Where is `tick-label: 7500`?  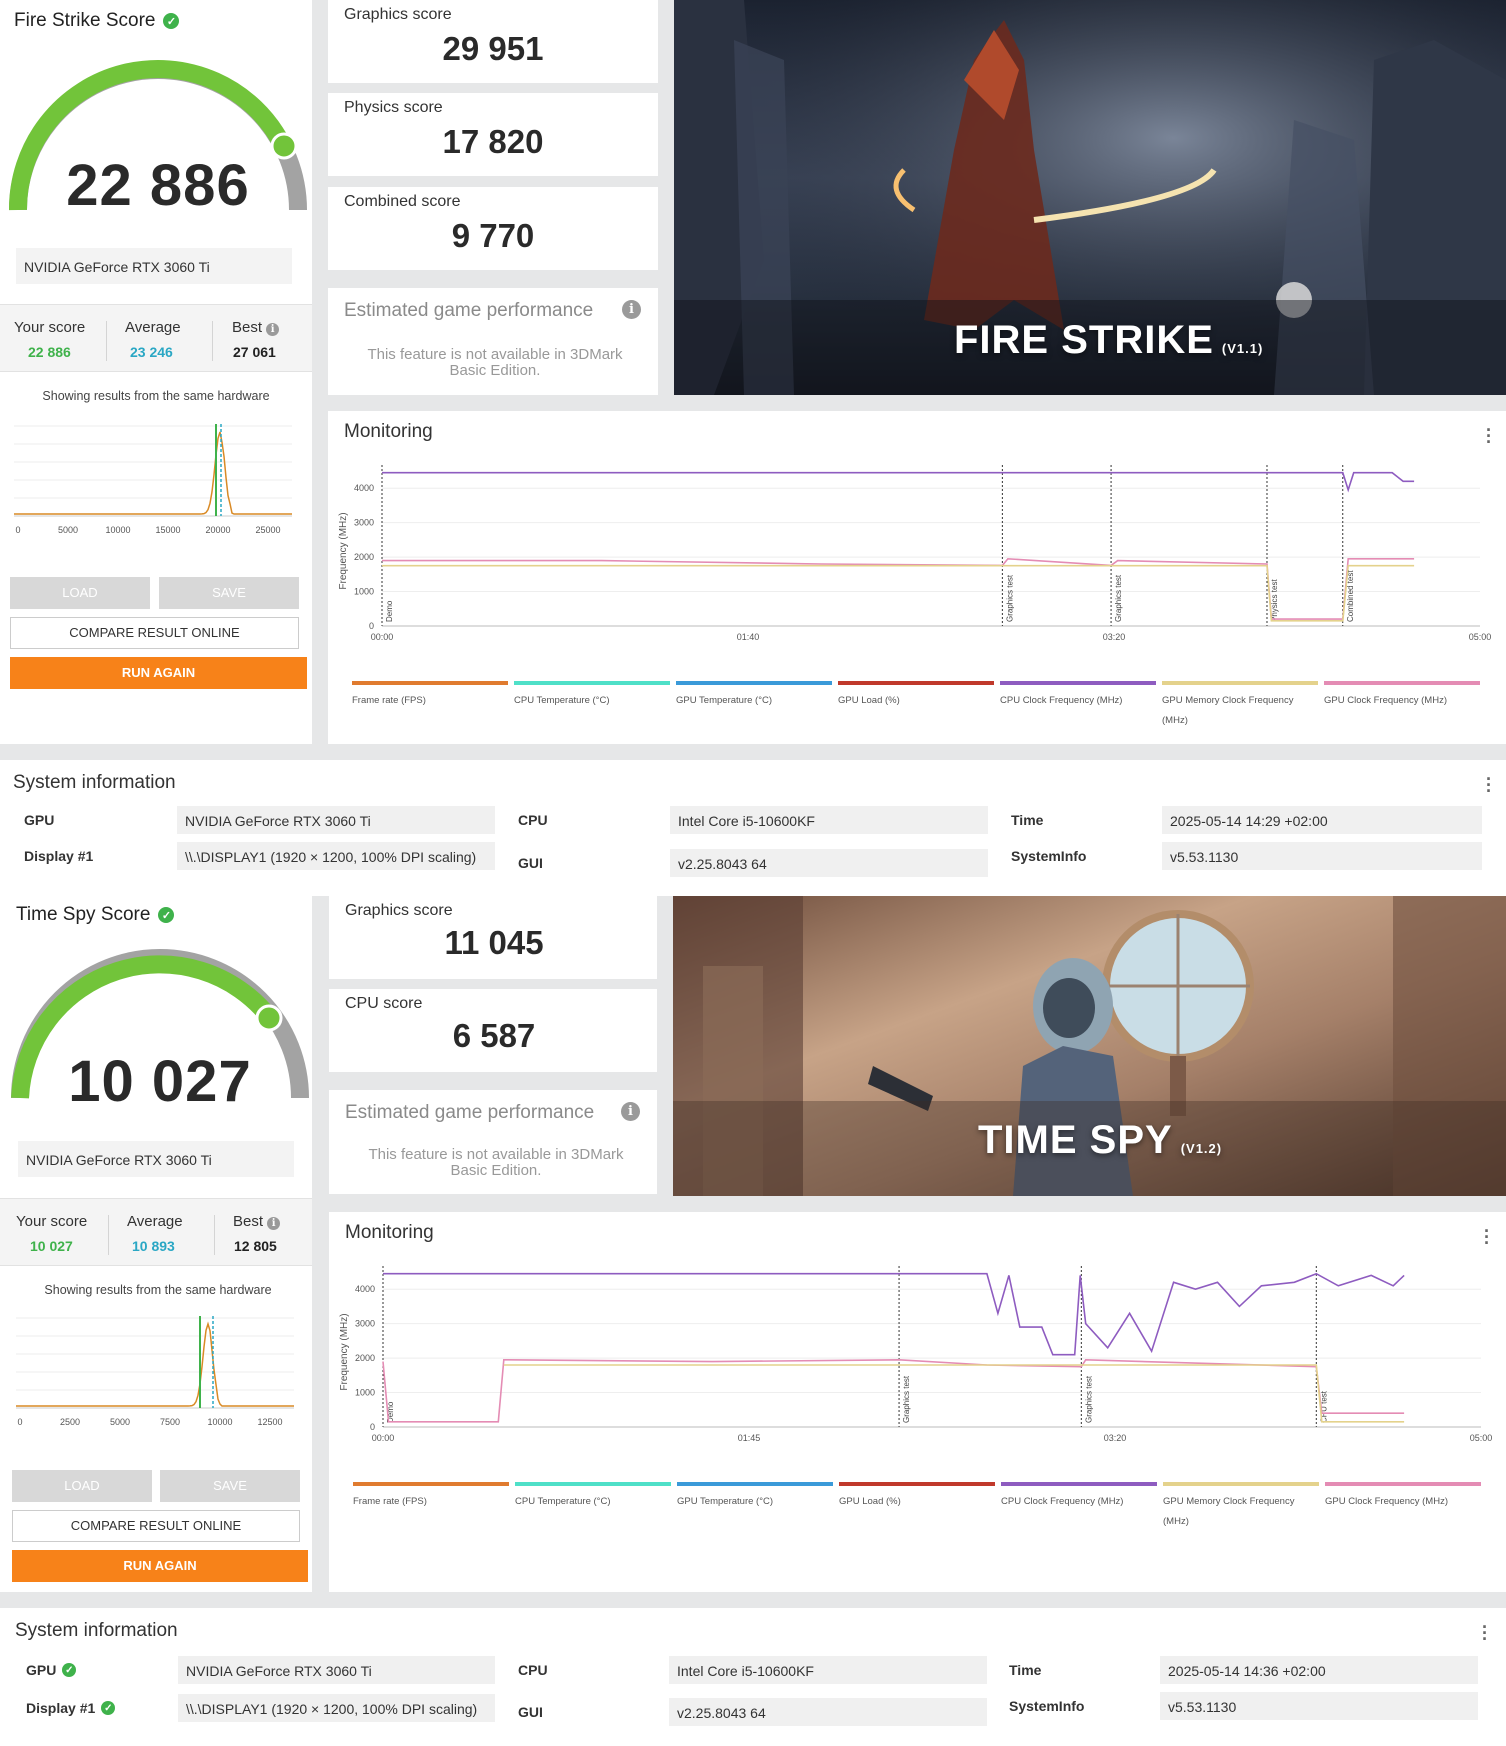 tick-label: 7500 is located at coordinates (170, 1422).